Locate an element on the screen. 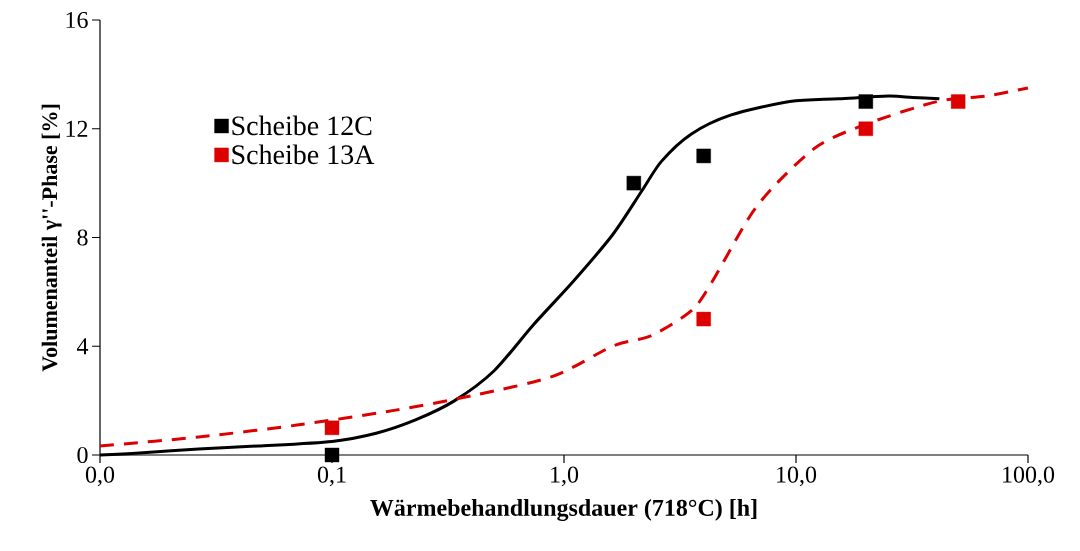 The height and width of the screenshot is (551, 1080). y-axis-title: Volumenanteil γ''-Phase [%] is located at coordinates (51, 238).